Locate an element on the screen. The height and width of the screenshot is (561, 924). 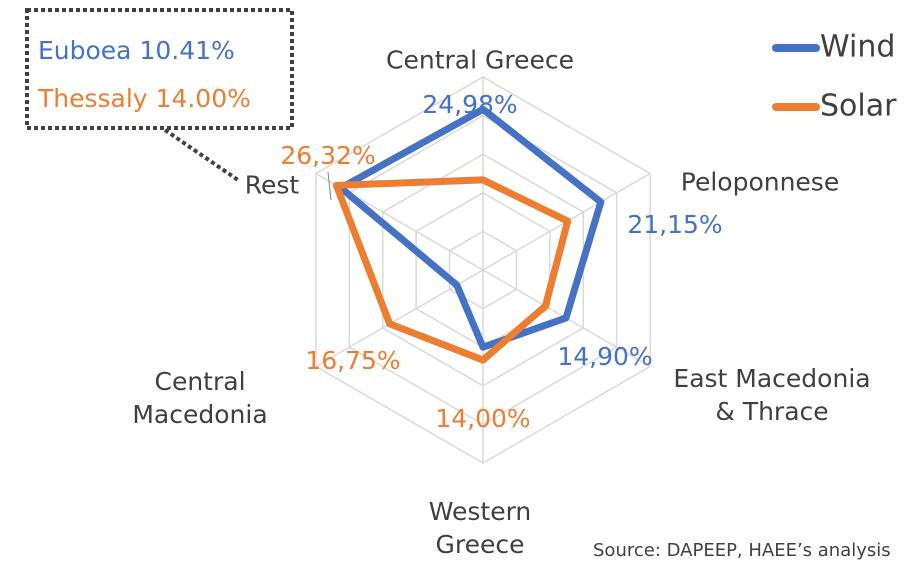
data-label: 16,75% is located at coordinates (352, 360).